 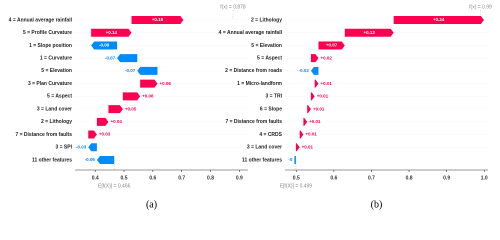 What do you see at coordinates (131, 108) in the screenshot?
I see `value-label: +0.05` at bounding box center [131, 108].